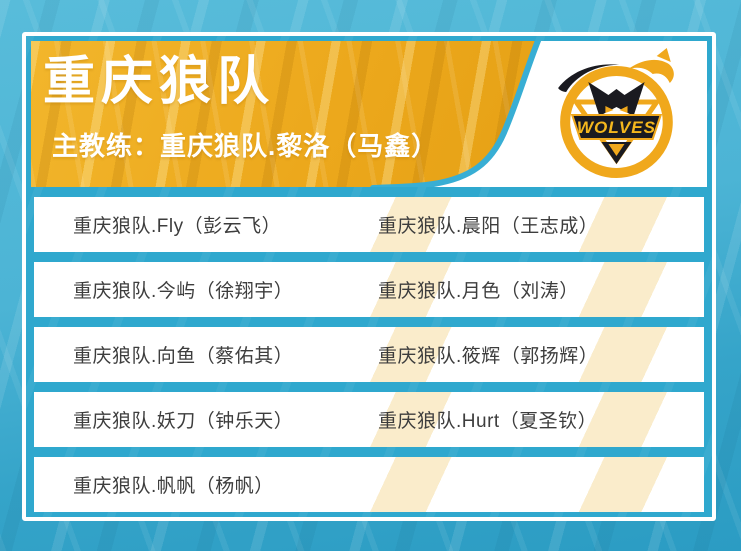  I want to click on logo-wolf-eye-left, so click(609, 109).